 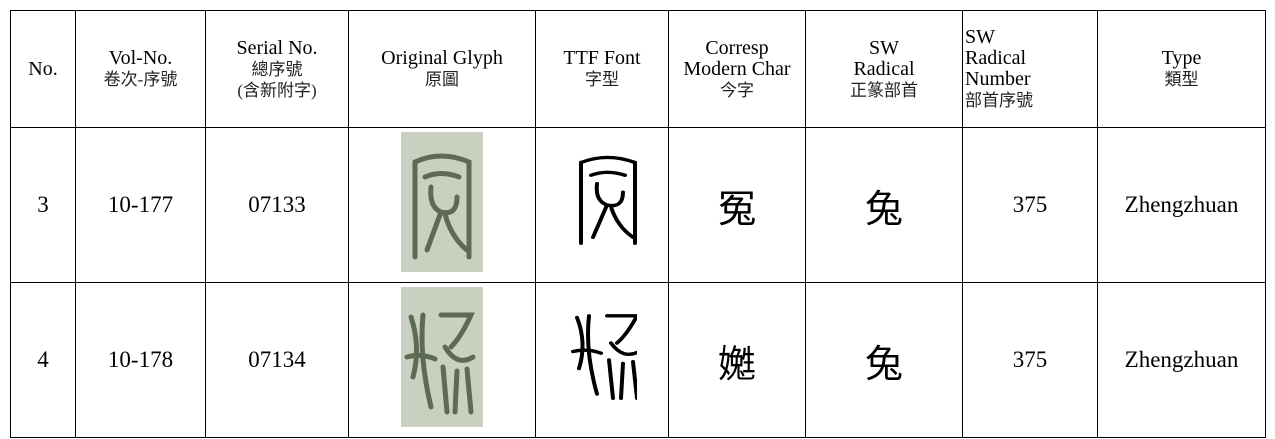 What do you see at coordinates (602, 79) in the screenshot?
I see `header-text: 字型` at bounding box center [602, 79].